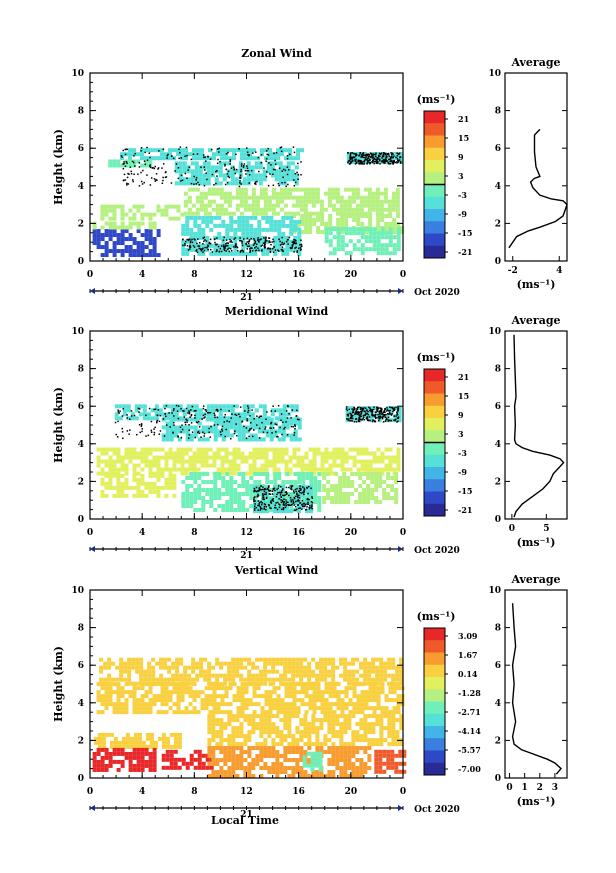  What do you see at coordinates (351, 792) in the screenshot?
I see `x-tick-label: 20` at bounding box center [351, 792].